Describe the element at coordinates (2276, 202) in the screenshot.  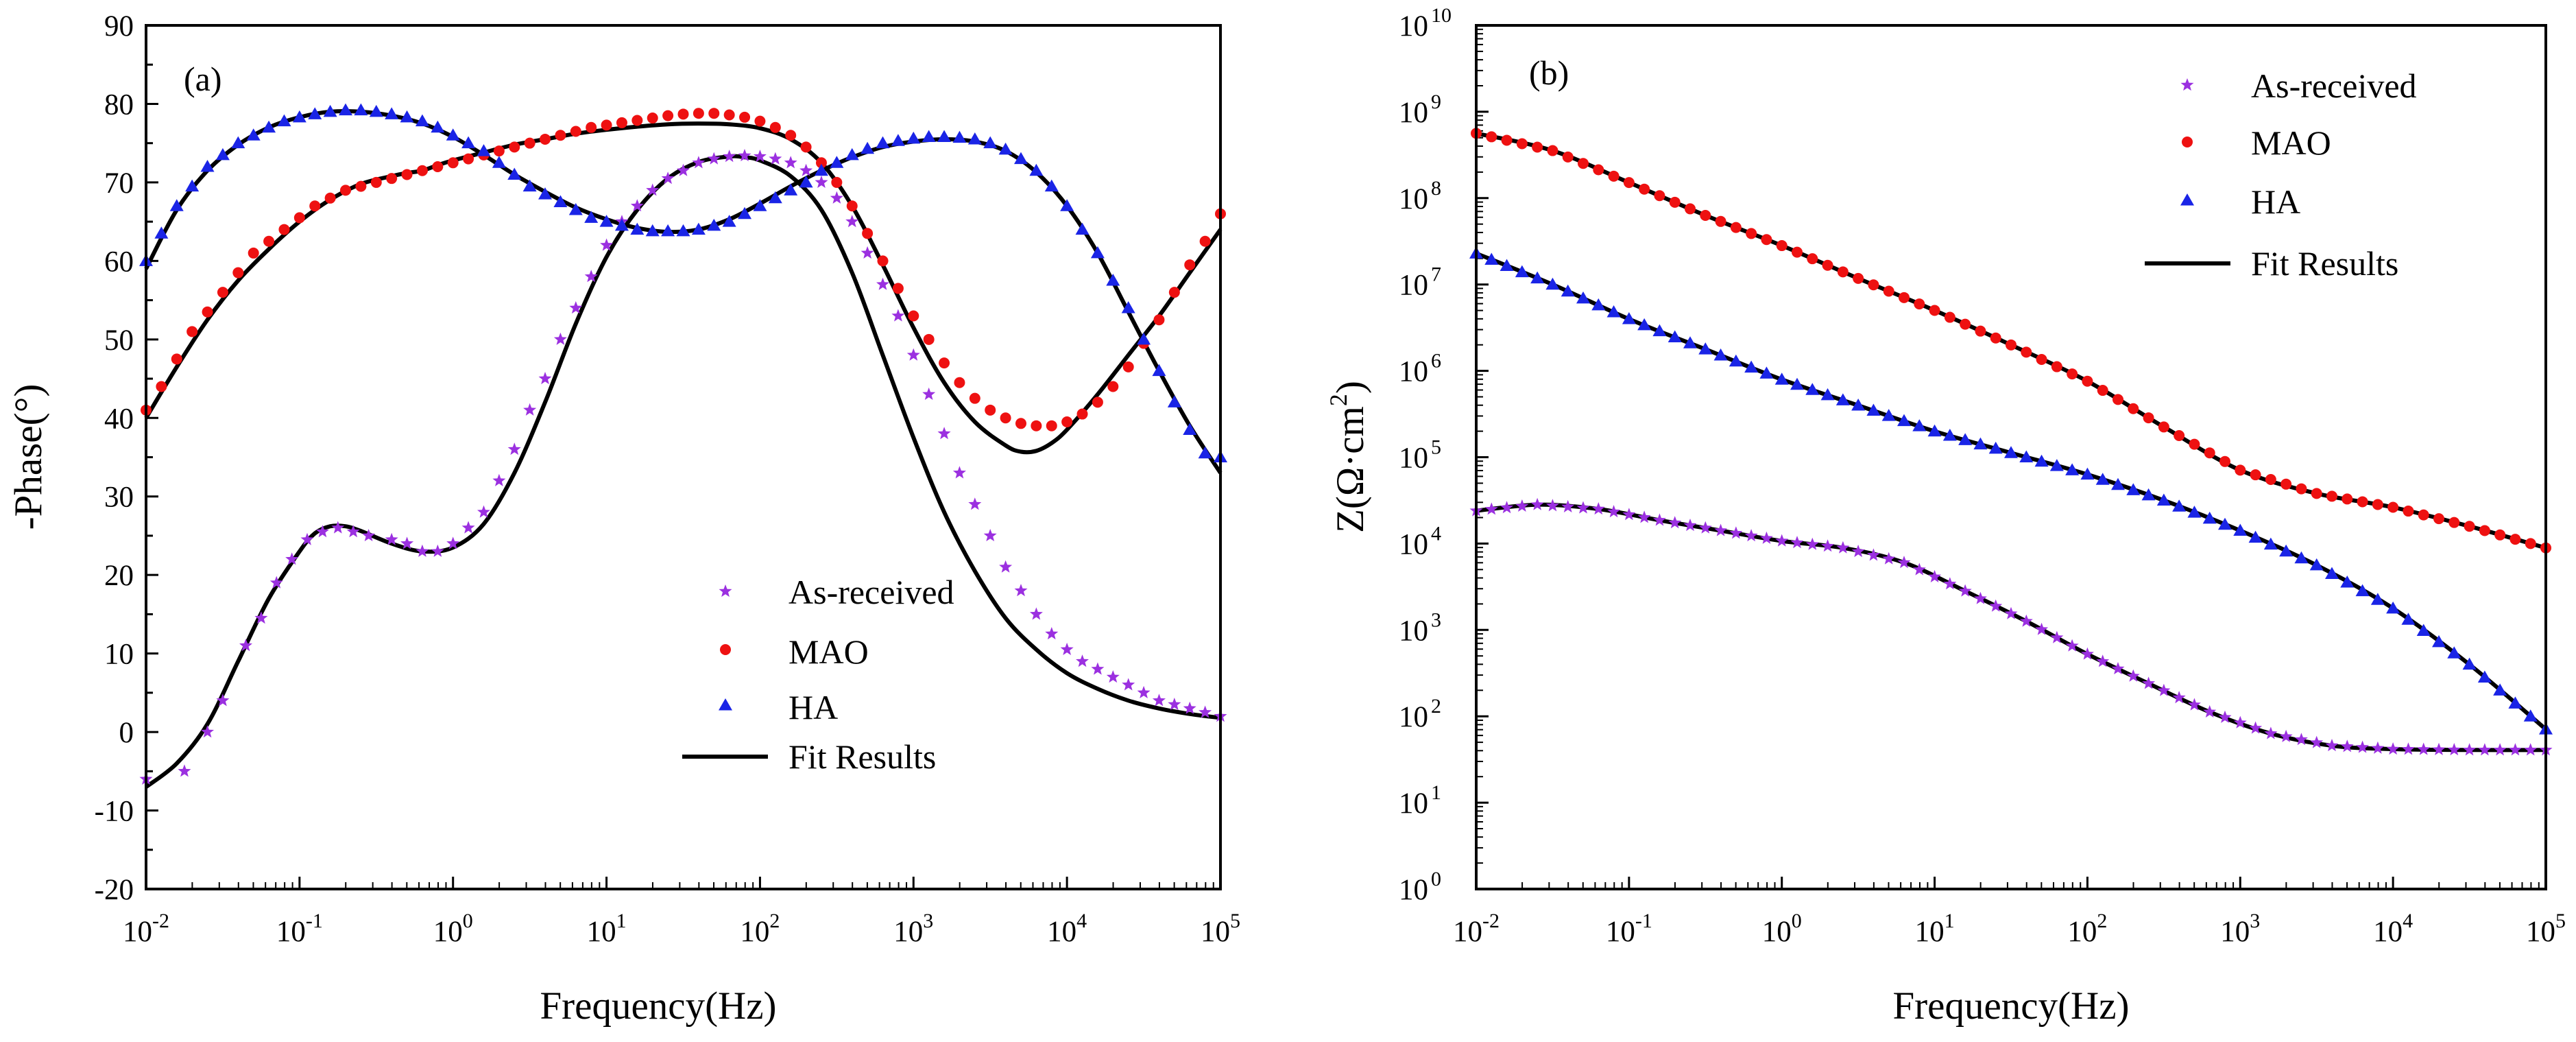
I see `legend-b-ha-label: HA` at that location.